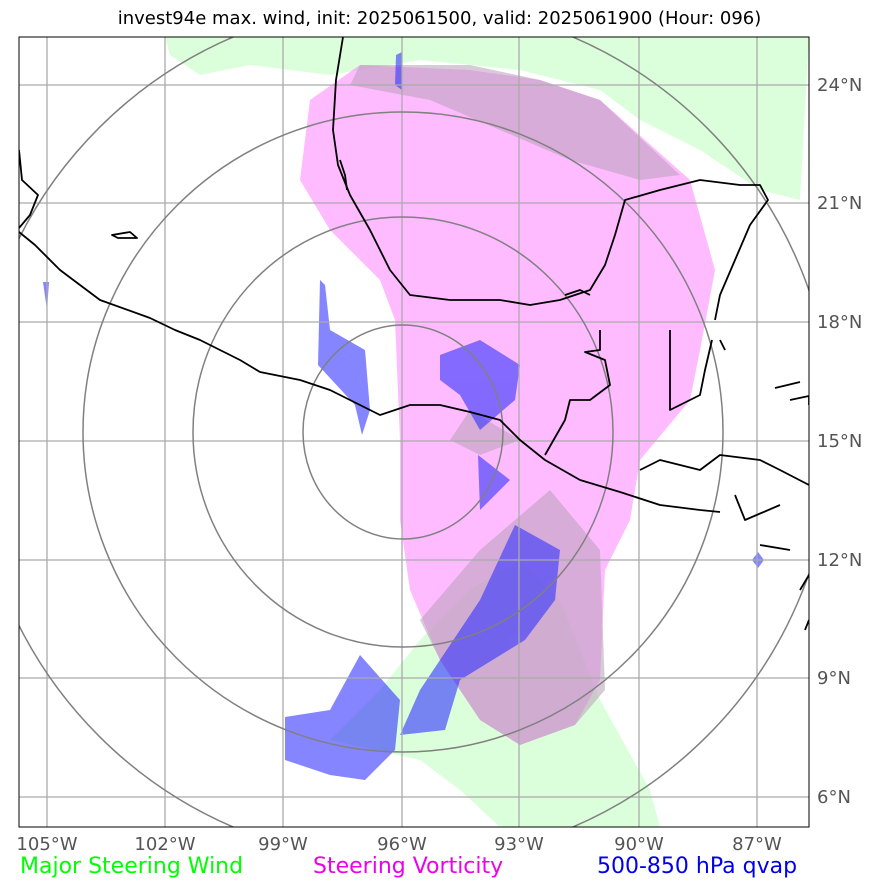 The image size is (879, 891). I want to click on qvap-central-south, so click(494, 482).